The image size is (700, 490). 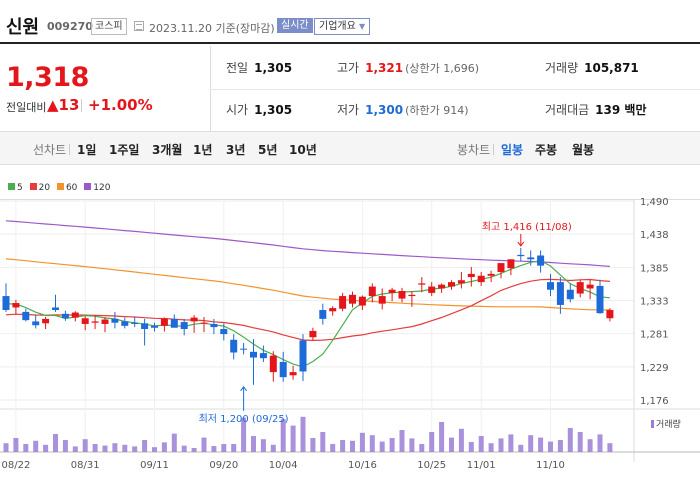 I want to click on clock-icon, so click(x=139, y=26).